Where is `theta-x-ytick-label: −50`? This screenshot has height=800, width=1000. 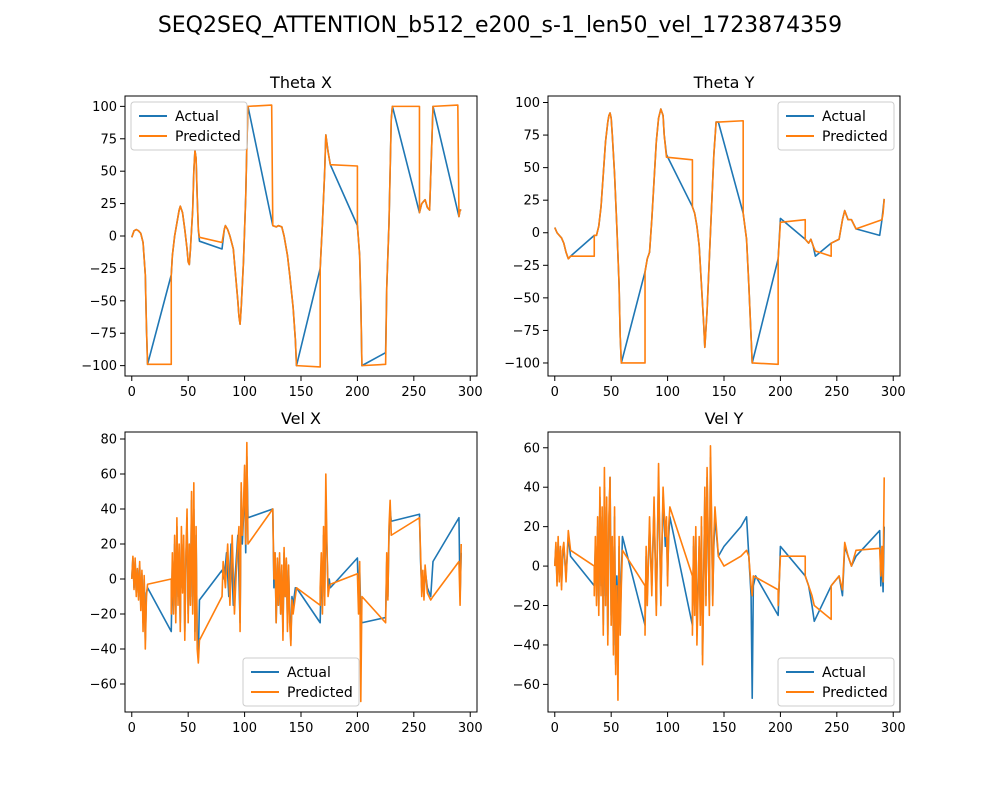 theta-x-ytick-label: −50 is located at coordinates (103, 301).